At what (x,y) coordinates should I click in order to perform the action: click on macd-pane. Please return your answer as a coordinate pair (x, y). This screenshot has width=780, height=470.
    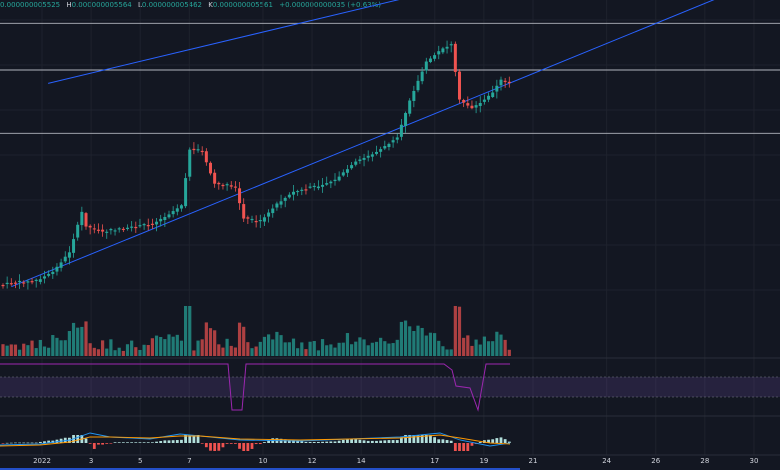
    Looking at the image, I should click on (255, 441).